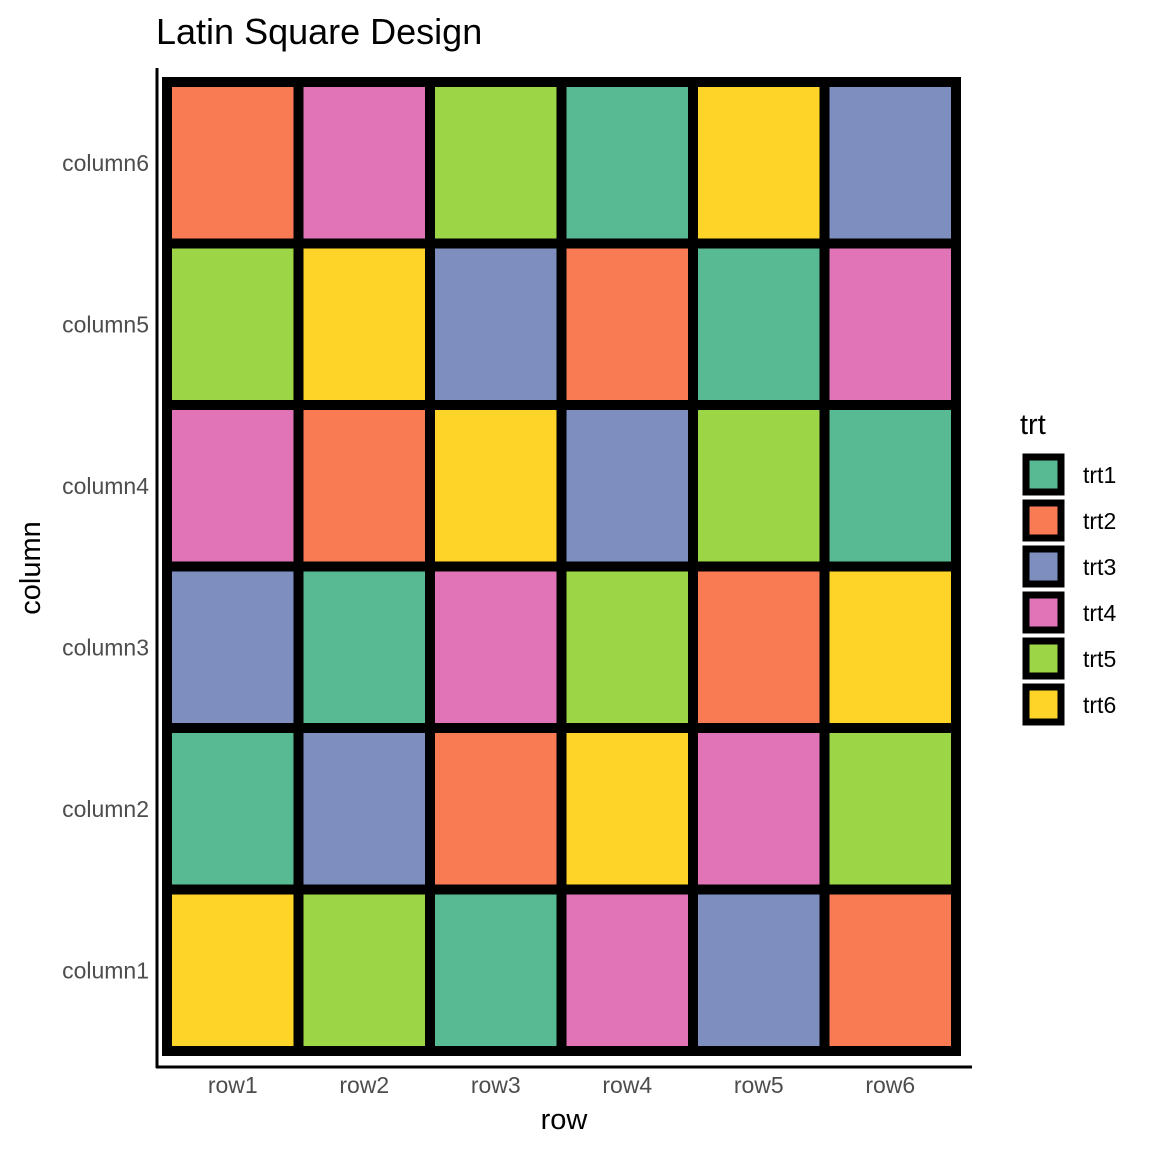 This screenshot has height=1152, width=1152. Describe the element at coordinates (1099, 659) in the screenshot. I see `legend-label-trt5: trt5` at that location.